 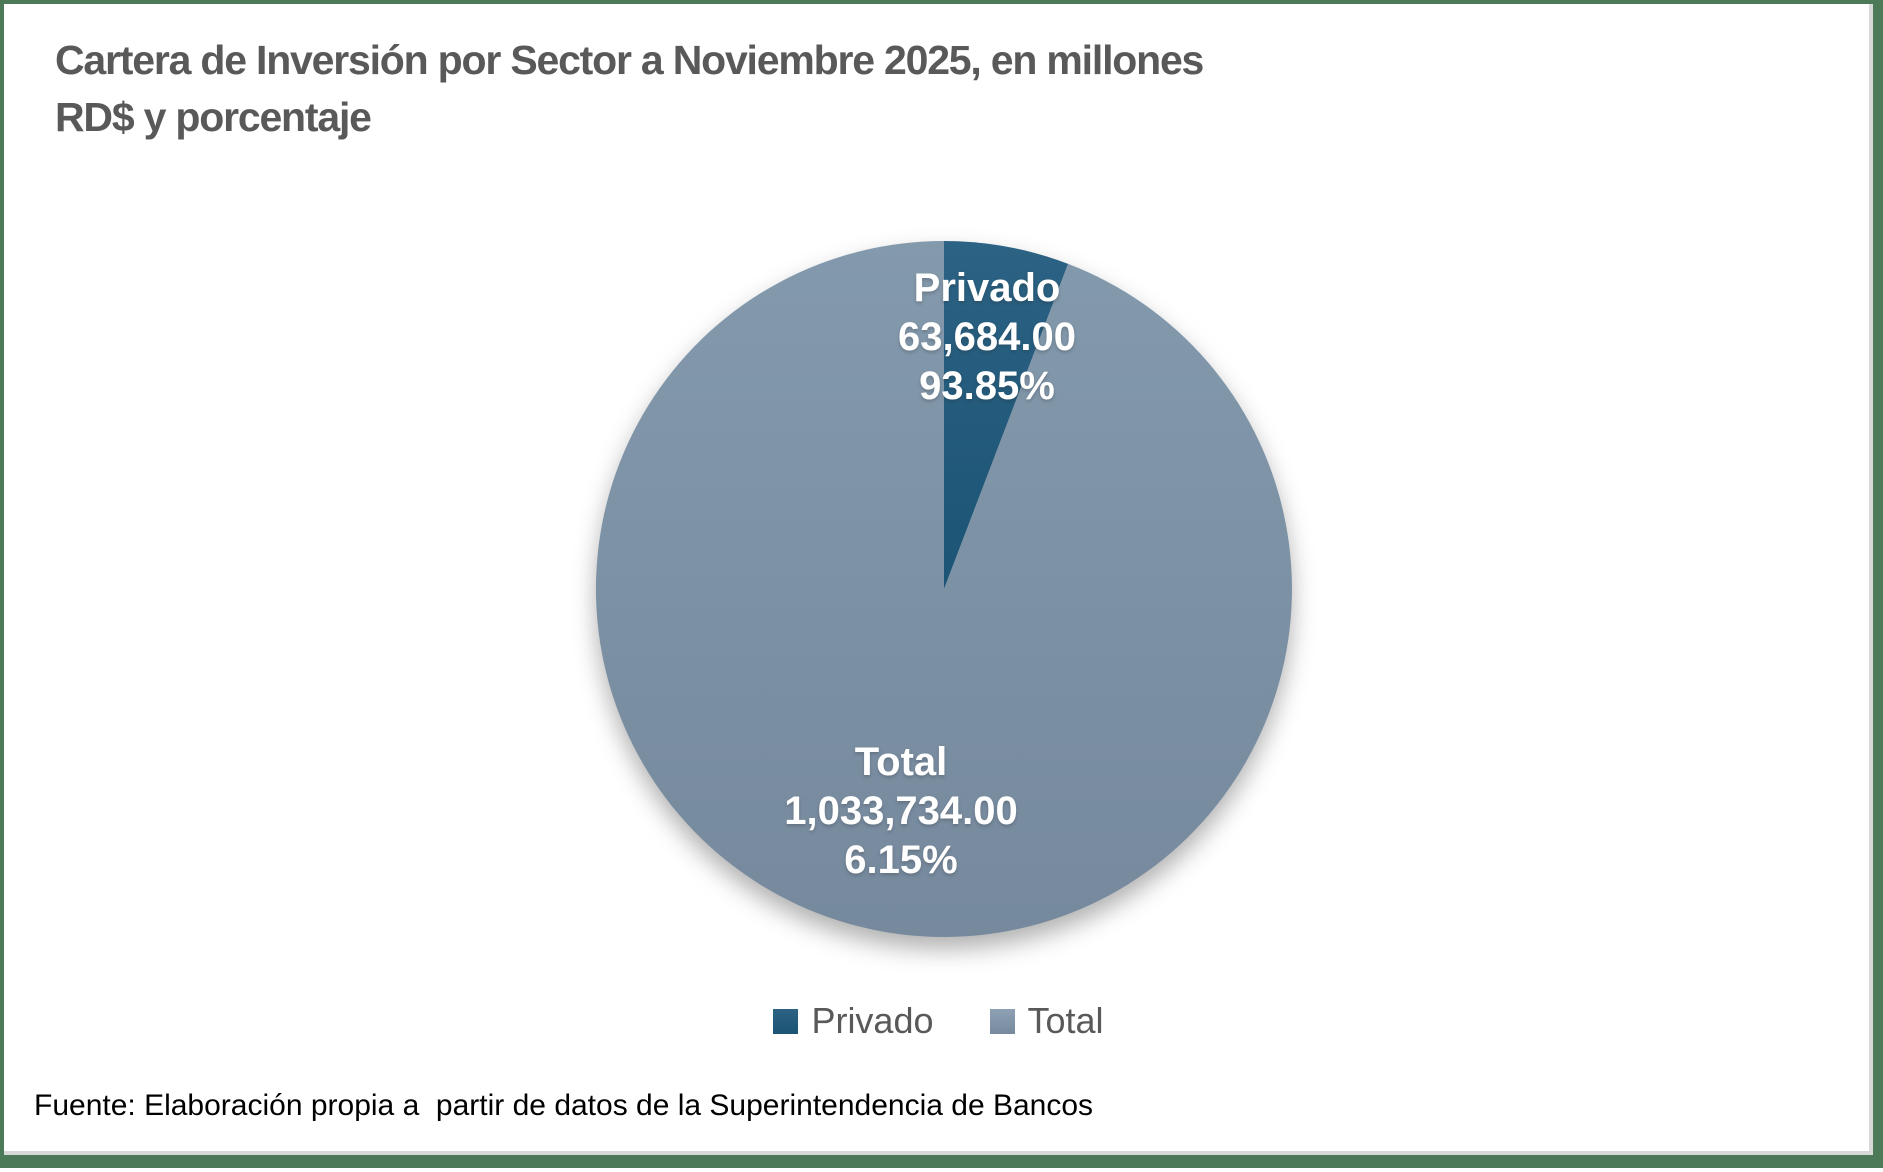 I want to click on legend-item-privado: Privado, so click(x=853, y=1020).